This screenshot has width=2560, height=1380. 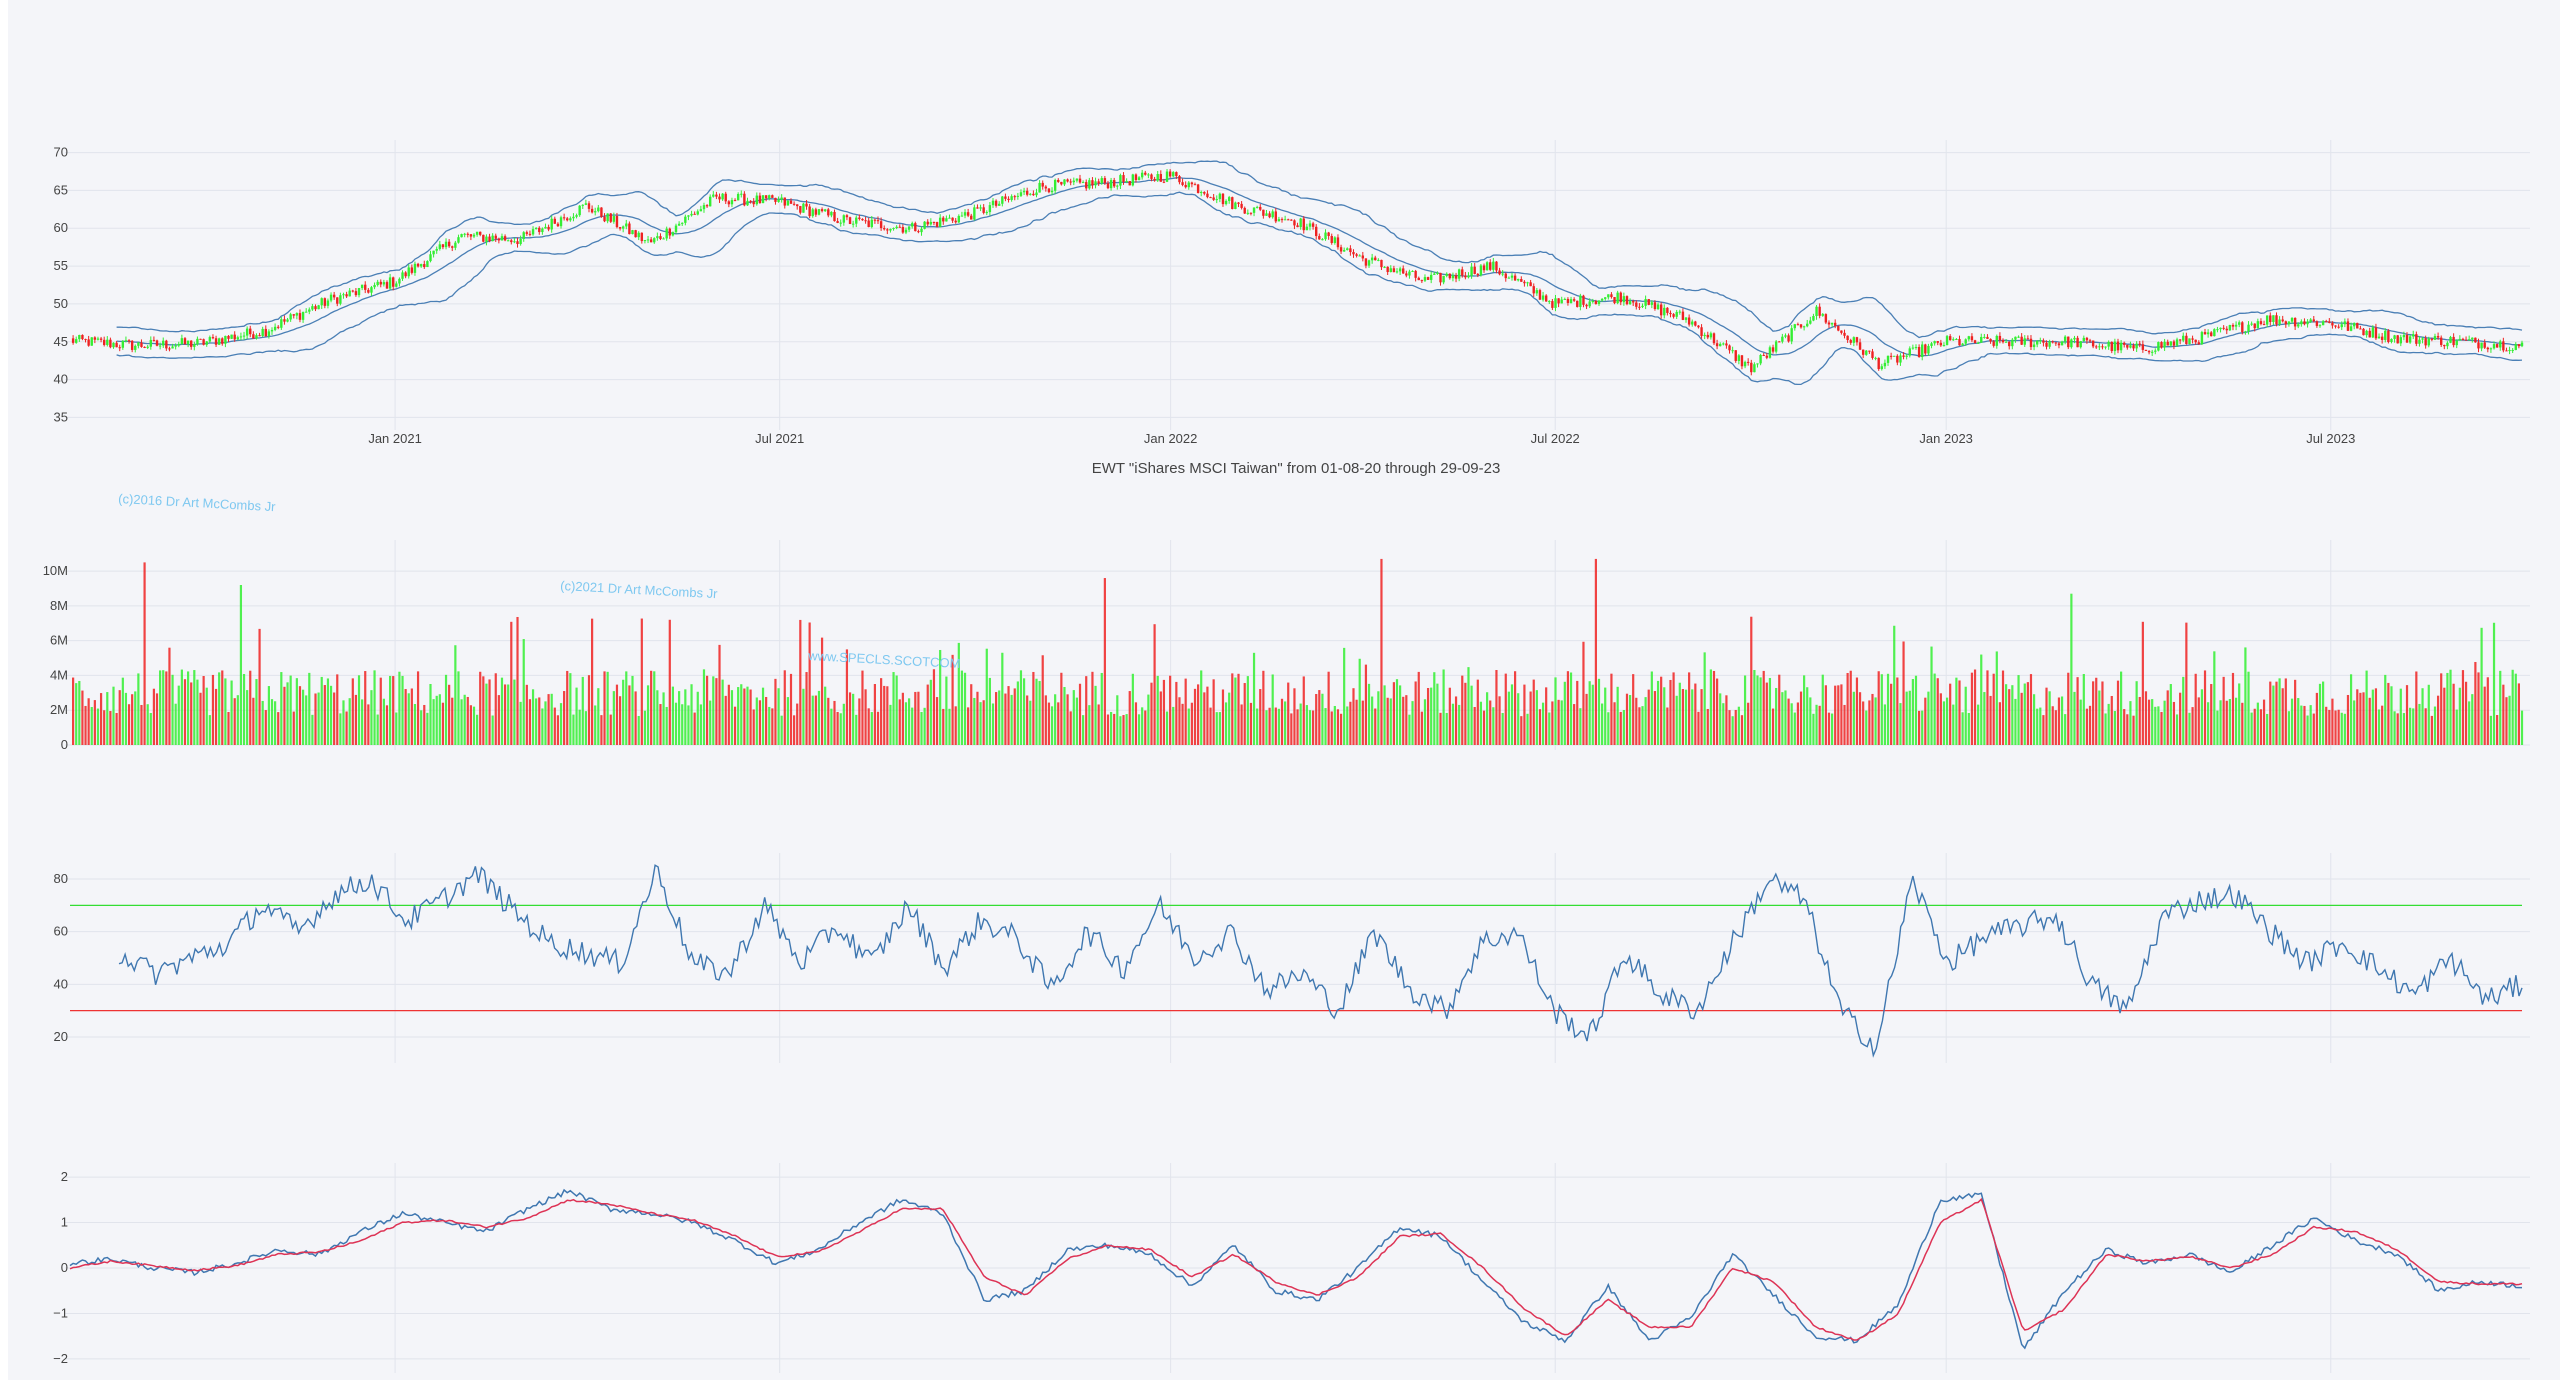 I want to click on band-lower-line, so click(x=1319, y=288).